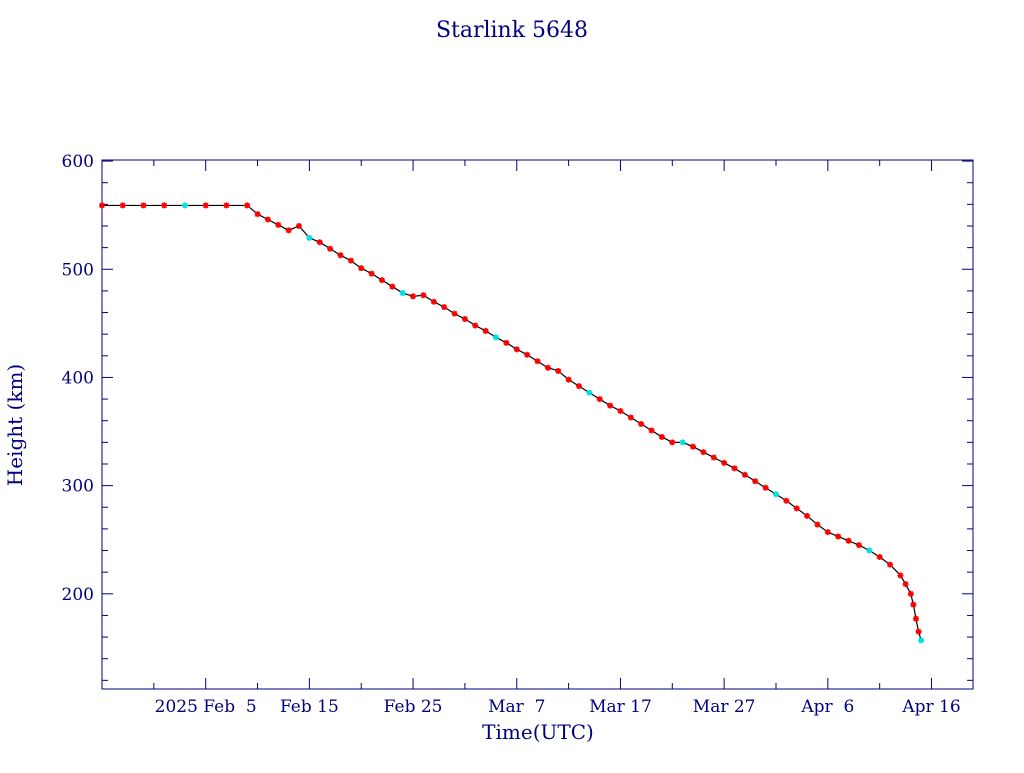 This screenshot has height=773, width=1024. What do you see at coordinates (827, 707) in the screenshot?
I see `x-tick-label: Apr 6` at bounding box center [827, 707].